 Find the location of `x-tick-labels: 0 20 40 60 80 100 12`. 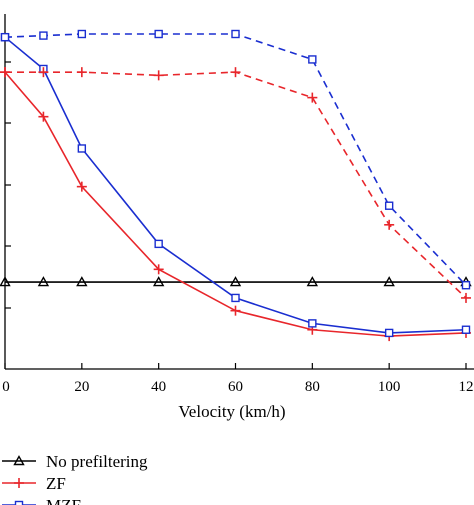

x-tick-labels: 0 20 40 60 80 100 12 is located at coordinates (237, 387).